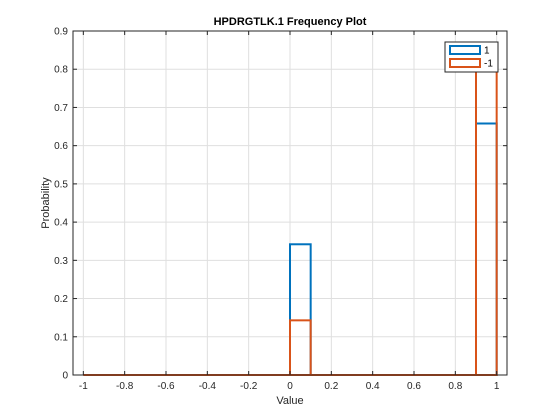 This screenshot has width=560, height=420. I want to click on x-tick-label: 0.2, so click(331, 386).